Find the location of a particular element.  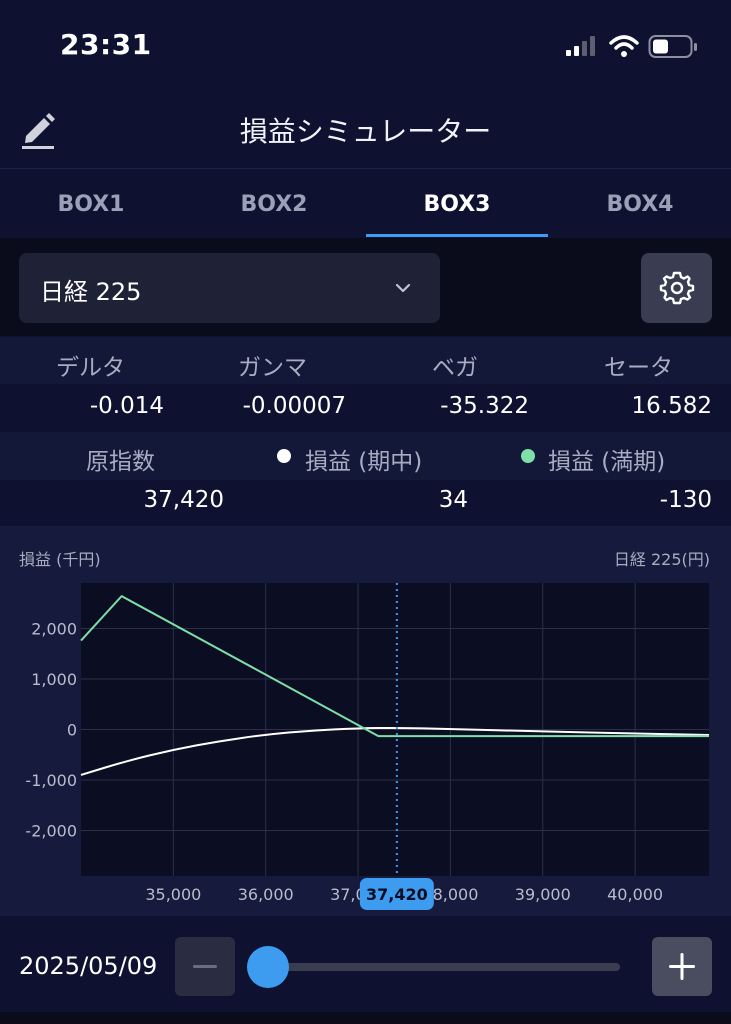

tab-bar: BOX1 BOX2 BOX3 BOX4 is located at coordinates (365, 203).